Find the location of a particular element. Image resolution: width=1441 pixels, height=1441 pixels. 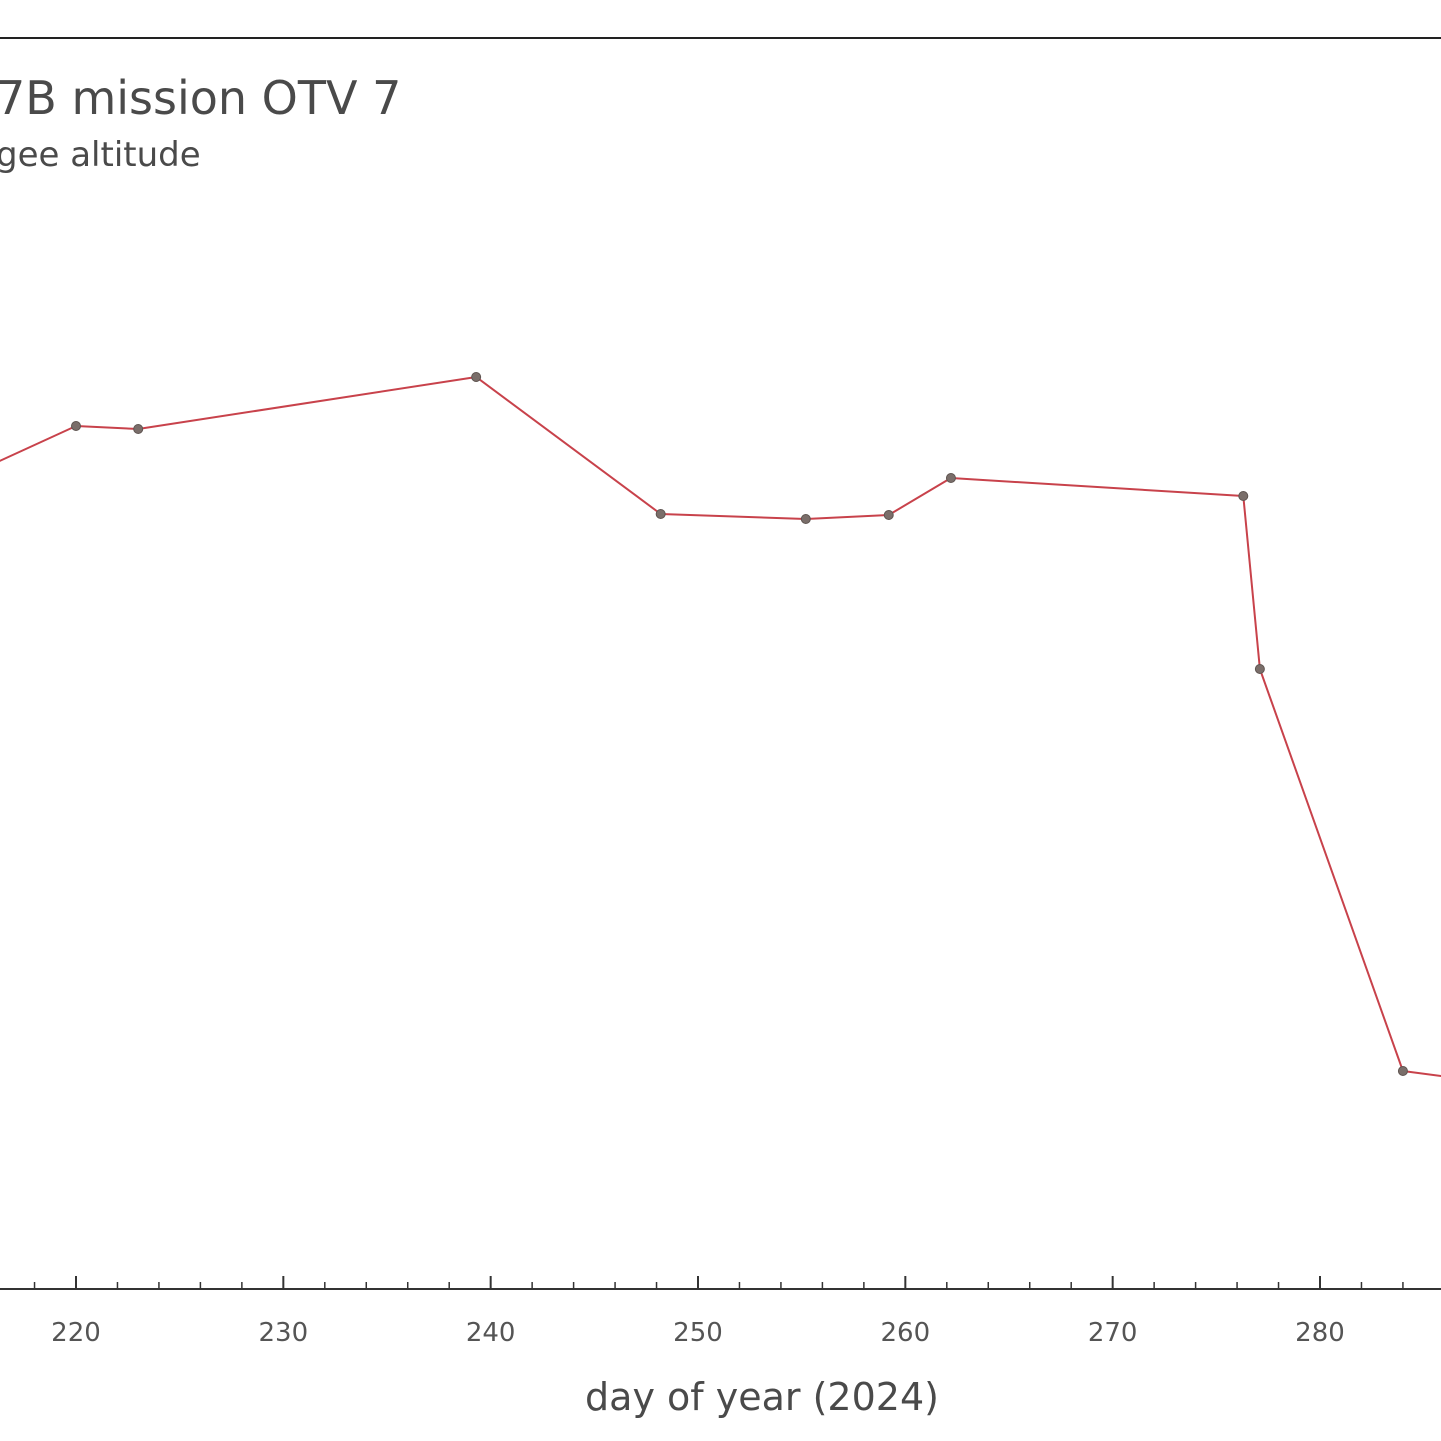

chart-subtitle: gee altitude is located at coordinates (100, 155).